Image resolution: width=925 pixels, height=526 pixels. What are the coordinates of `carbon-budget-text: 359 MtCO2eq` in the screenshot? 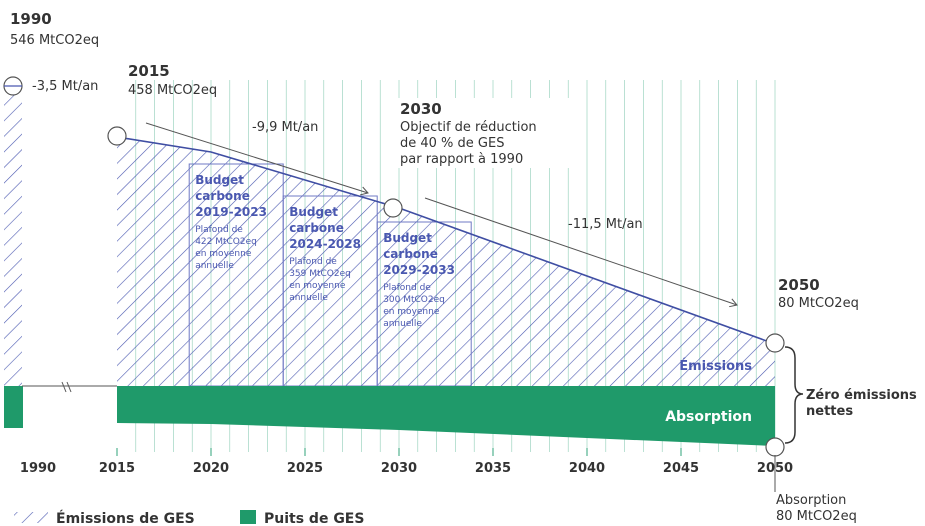 It's located at (320, 274).